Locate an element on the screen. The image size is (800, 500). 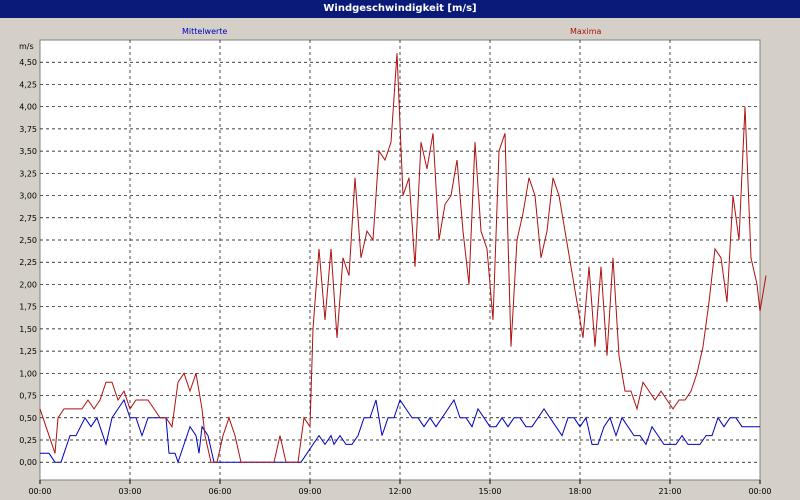
y-axis-unit-label: m/s is located at coordinates (26, 46).